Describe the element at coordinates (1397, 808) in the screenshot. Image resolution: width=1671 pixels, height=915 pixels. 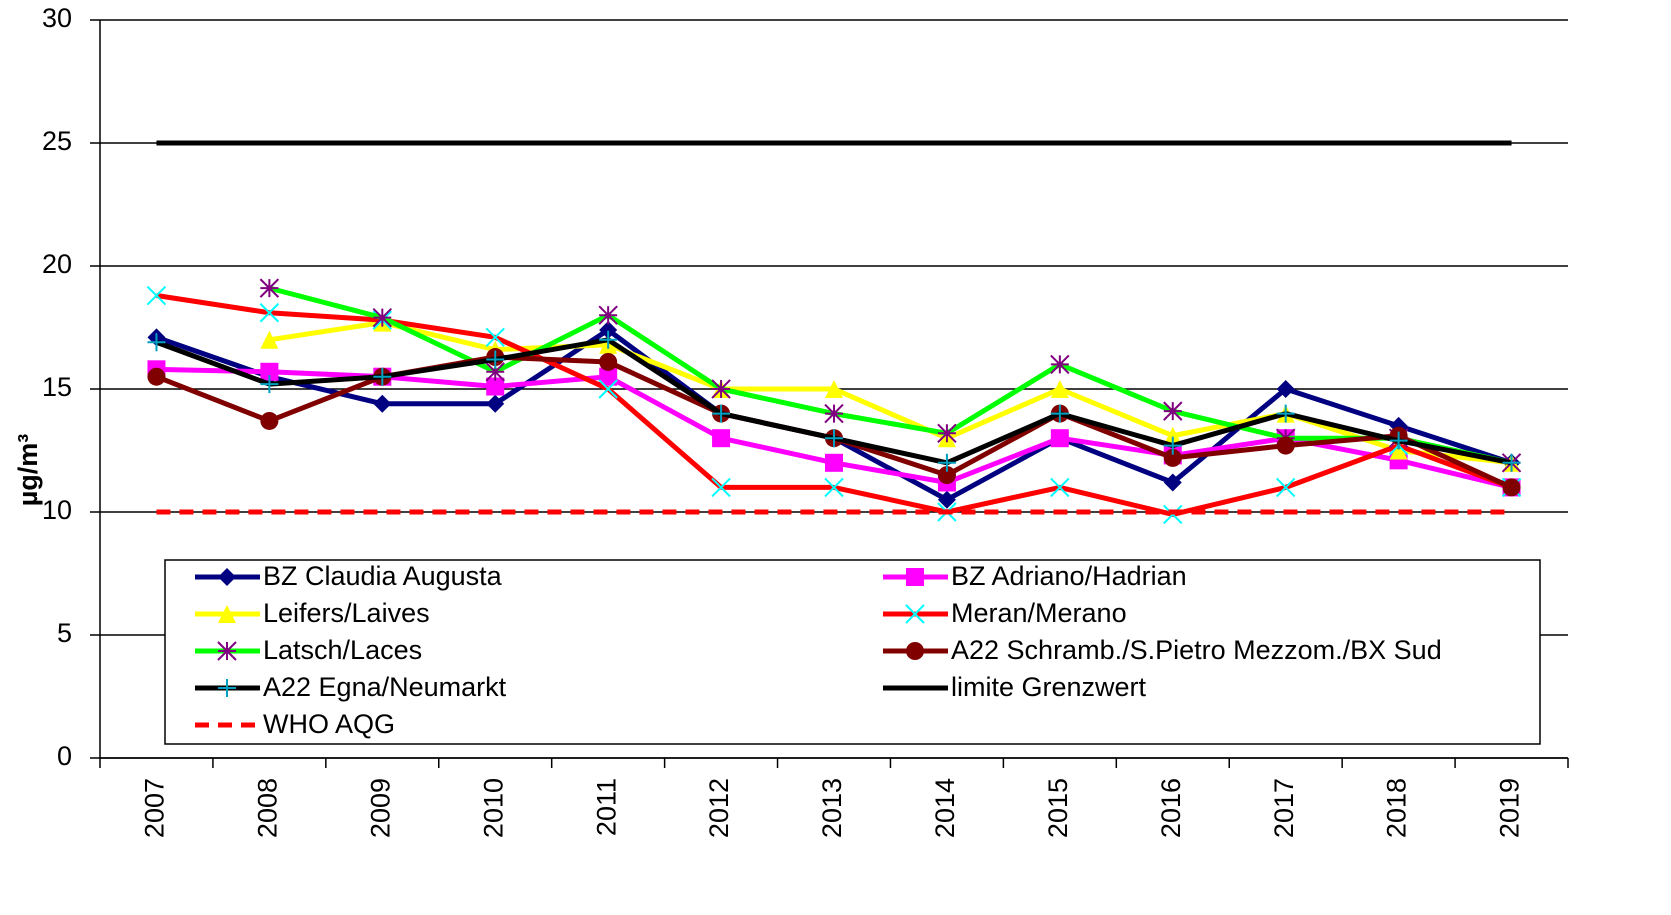
I see `x-tick-label: 2018` at that location.